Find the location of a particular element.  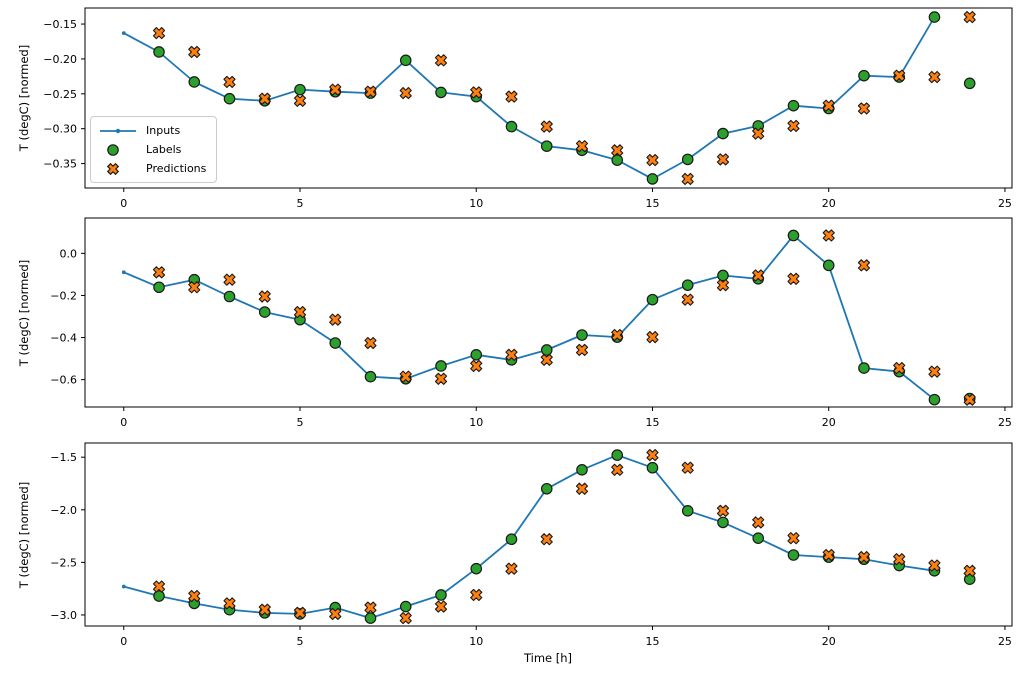

legend-item-predictions: Predictions is located at coordinates (153, 168).